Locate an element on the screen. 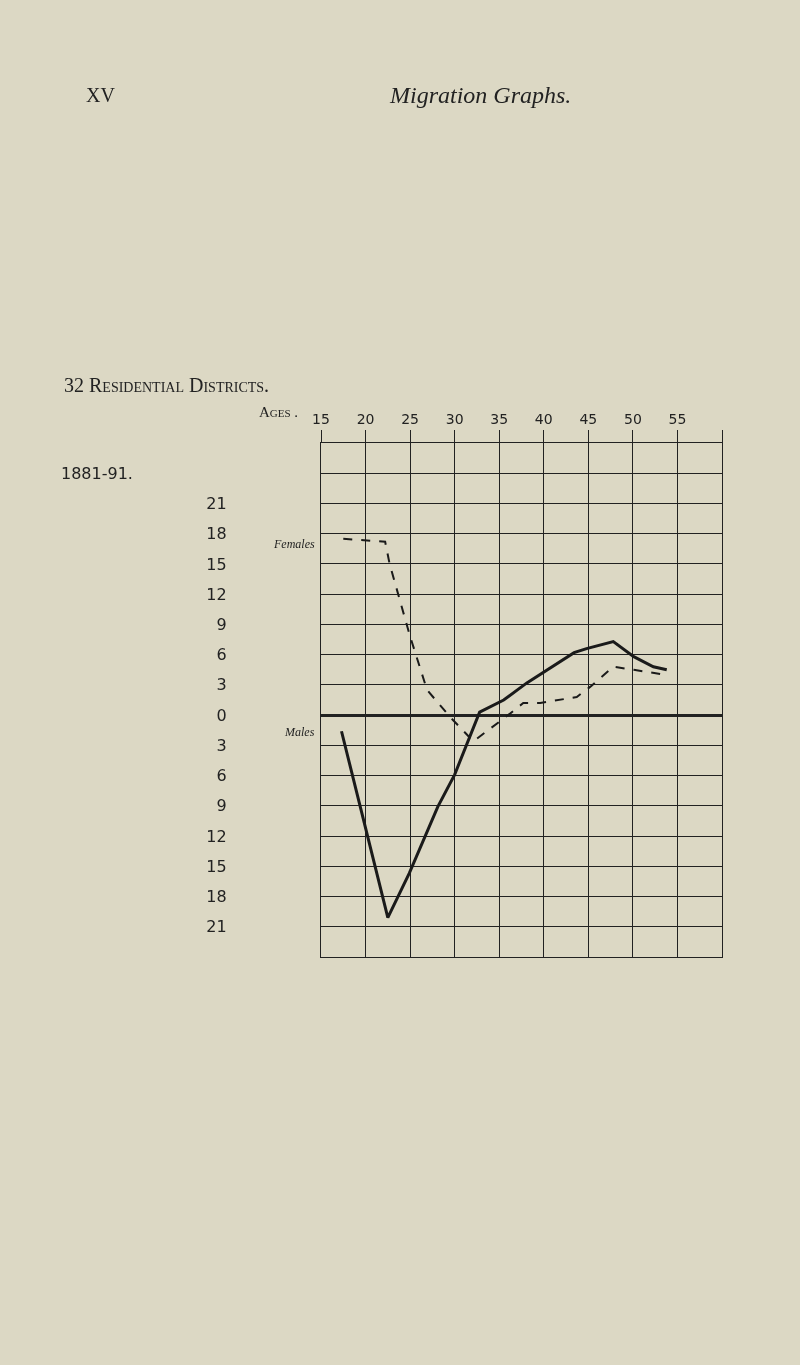 Image resolution: width=800 pixels, height=1365 pixels. x-tick-label: 25 is located at coordinates (410, 419).